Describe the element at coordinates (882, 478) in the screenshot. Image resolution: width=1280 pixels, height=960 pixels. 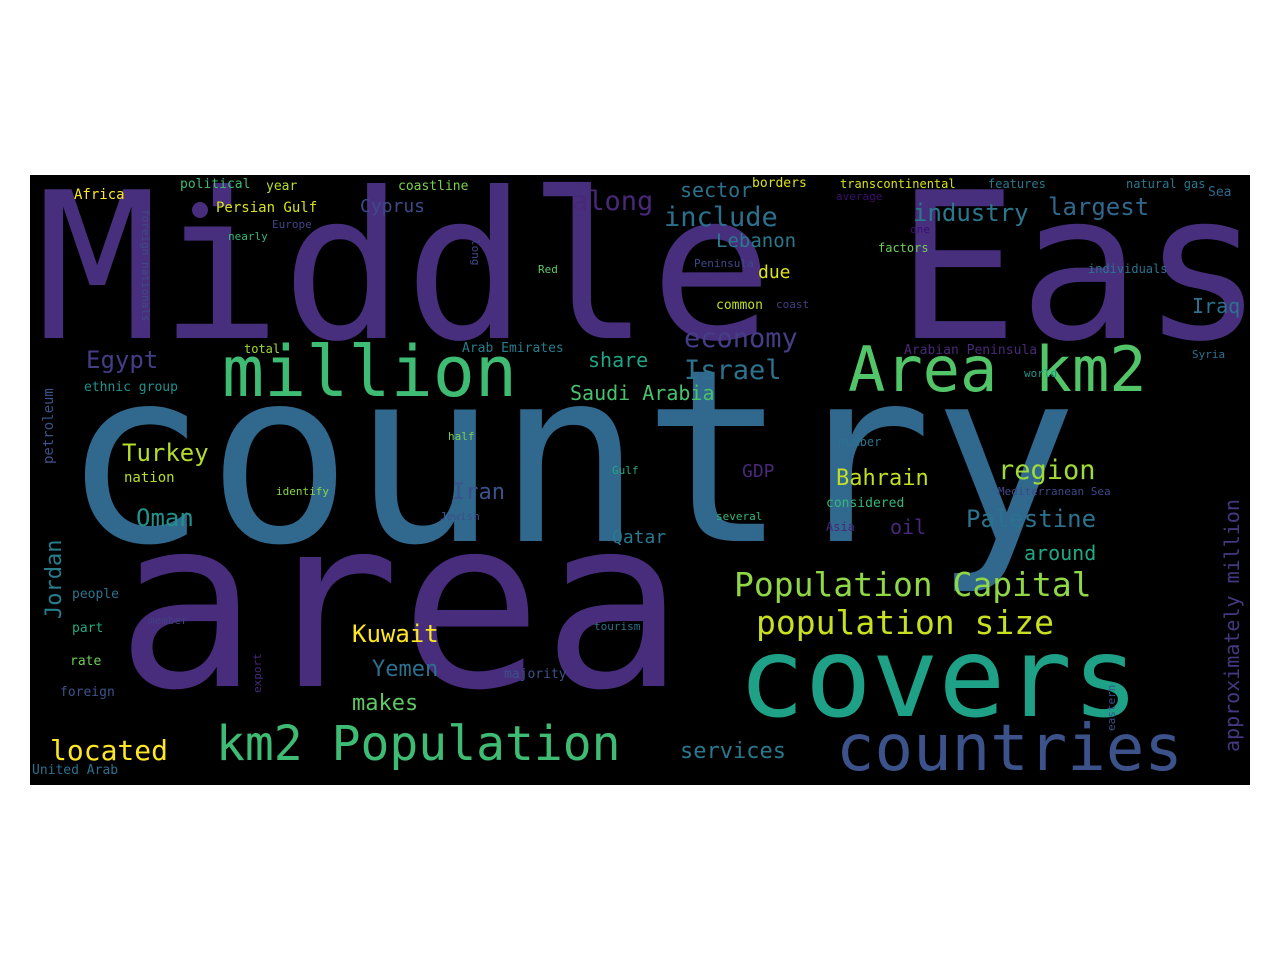
I see `word-bahrain: Bahrain` at that location.